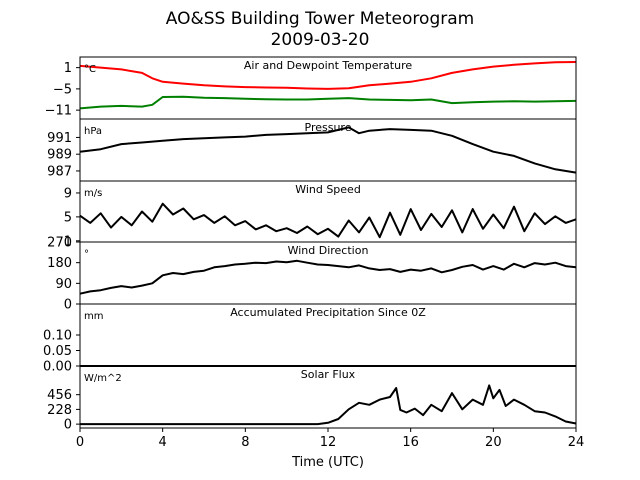 Image resolution: width=640 pixels, height=480 pixels. What do you see at coordinates (93, 131) in the screenshot?
I see `pressure-unit-label: hPa` at bounding box center [93, 131].